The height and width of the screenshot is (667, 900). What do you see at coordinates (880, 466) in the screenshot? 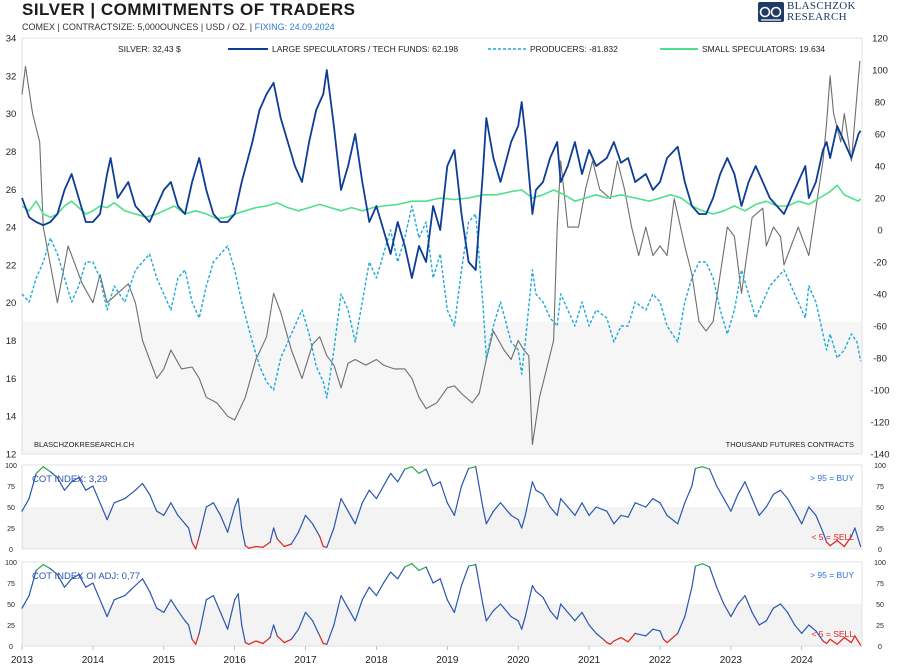
I see `cot-index-right-tick-100: 100` at bounding box center [880, 466].